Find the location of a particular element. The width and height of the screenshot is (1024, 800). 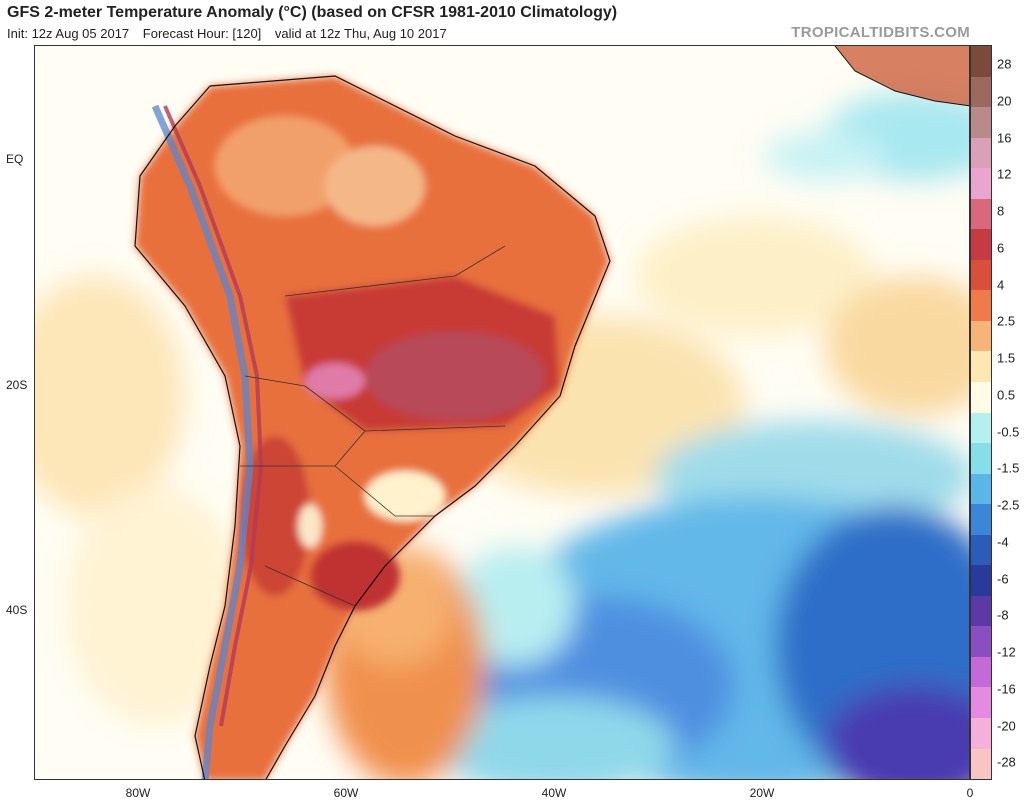

forecast-hour: Forecast Hour: [120] is located at coordinates (202, 33).